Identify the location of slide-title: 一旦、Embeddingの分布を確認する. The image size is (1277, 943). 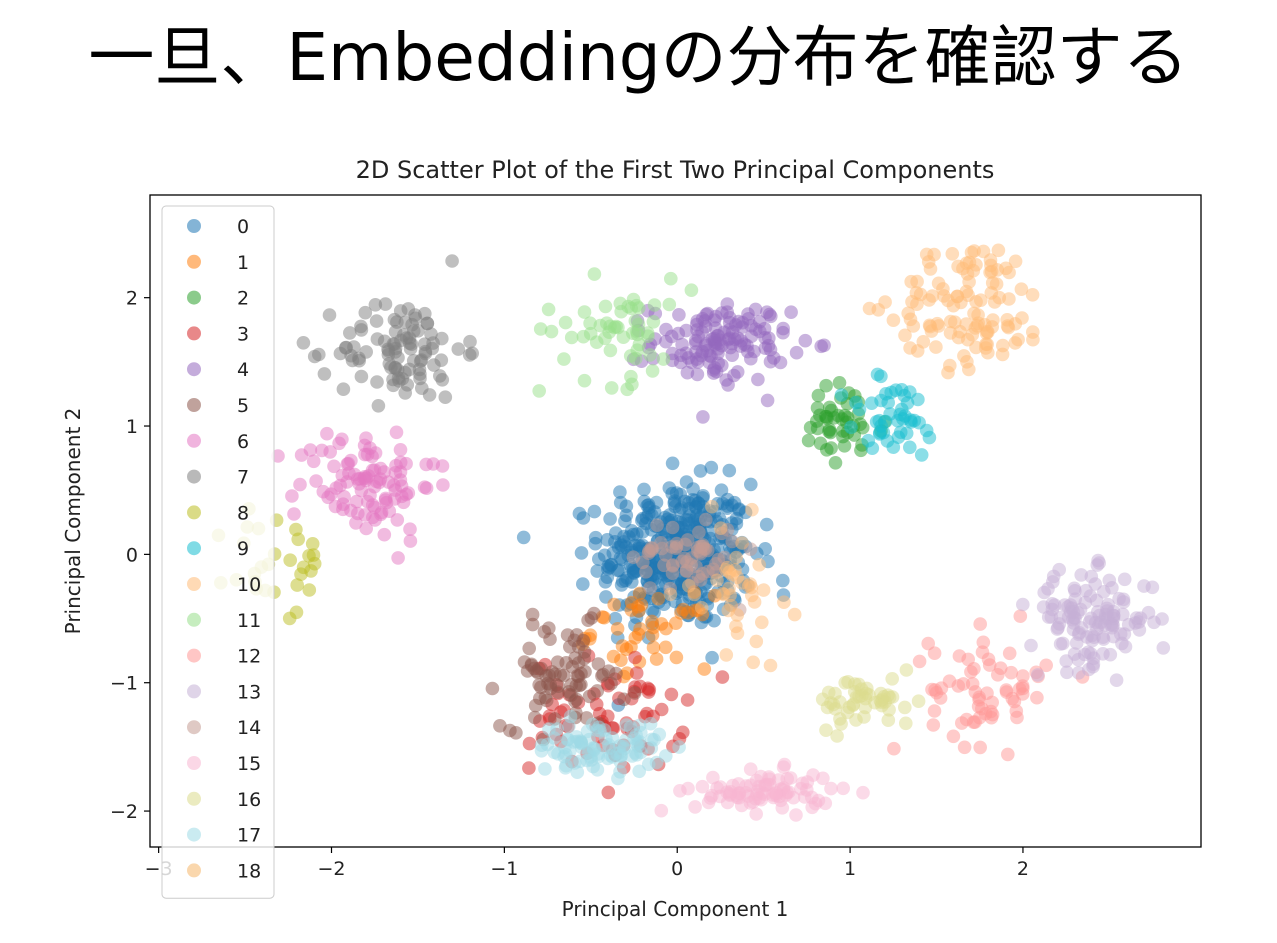
(638, 57).